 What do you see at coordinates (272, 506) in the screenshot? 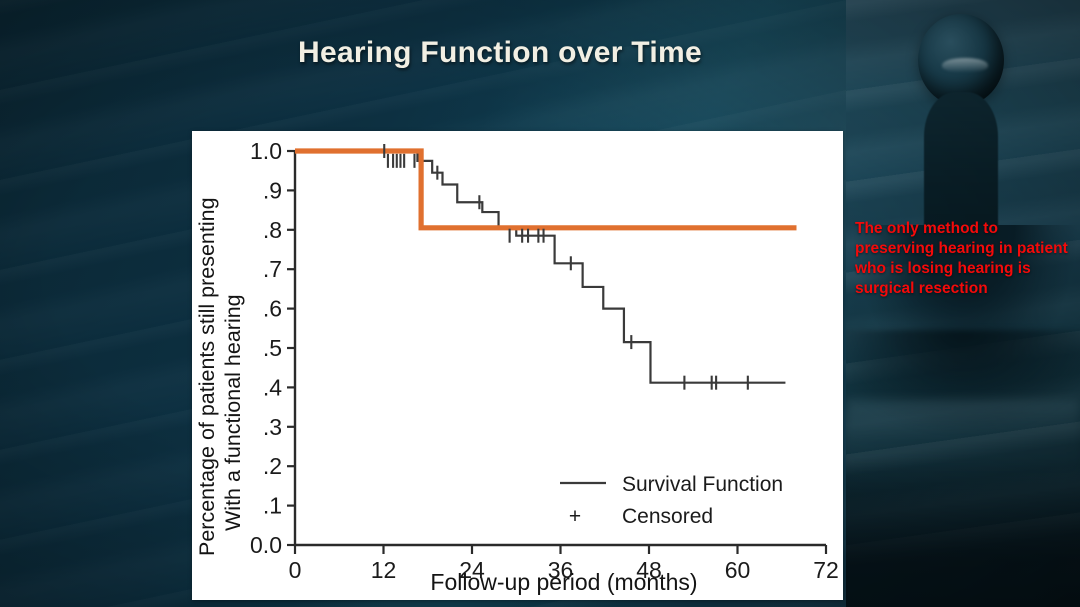
I see `y-tick-label: .1` at bounding box center [272, 506].